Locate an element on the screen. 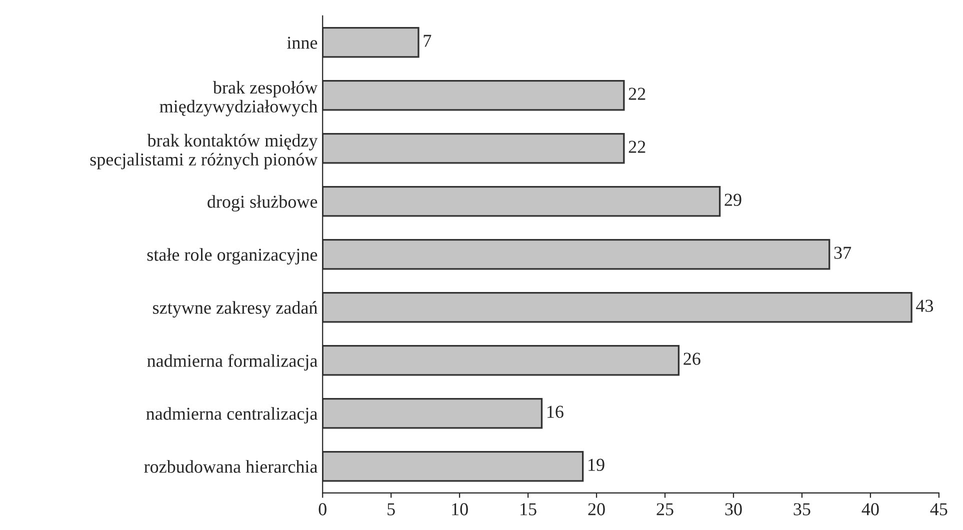  x-tick-label: 10 is located at coordinates (460, 509).